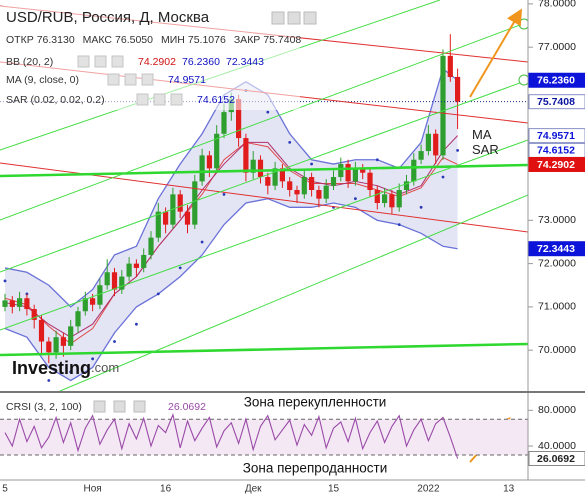  I want to click on y-tick-label: 71.0000, so click(557, 307).